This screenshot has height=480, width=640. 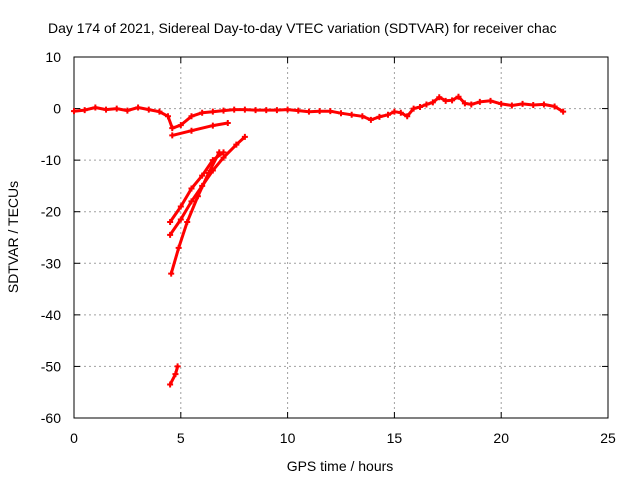 What do you see at coordinates (74, 438) in the screenshot?
I see `x-tick-label: 0` at bounding box center [74, 438].